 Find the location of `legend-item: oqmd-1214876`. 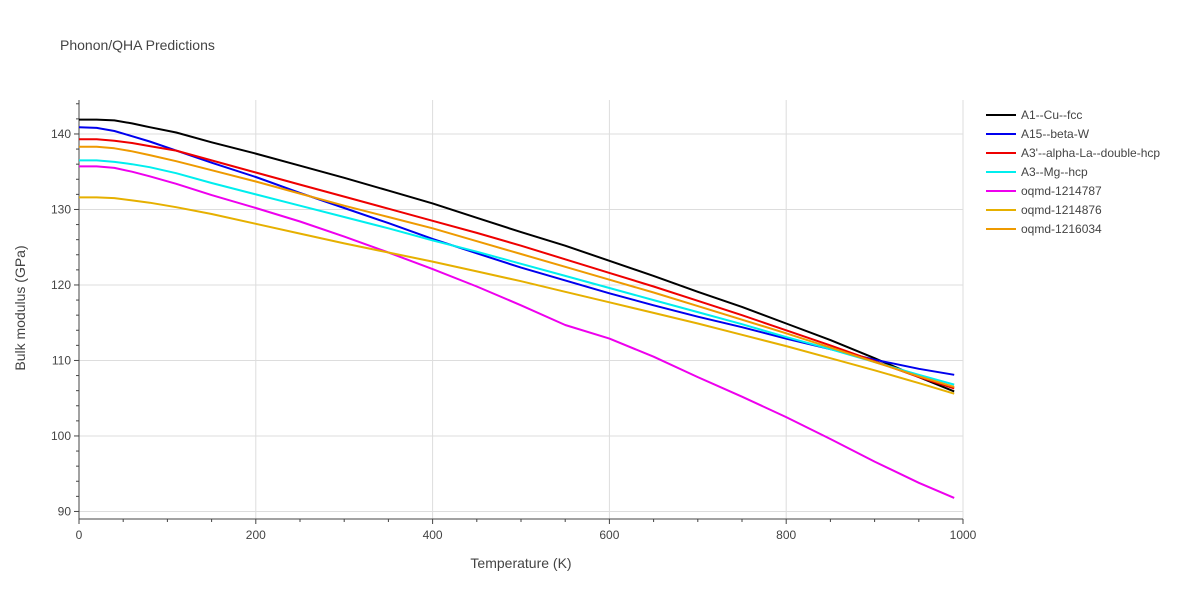

legend-item: oqmd-1214876 is located at coordinates (1044, 210).